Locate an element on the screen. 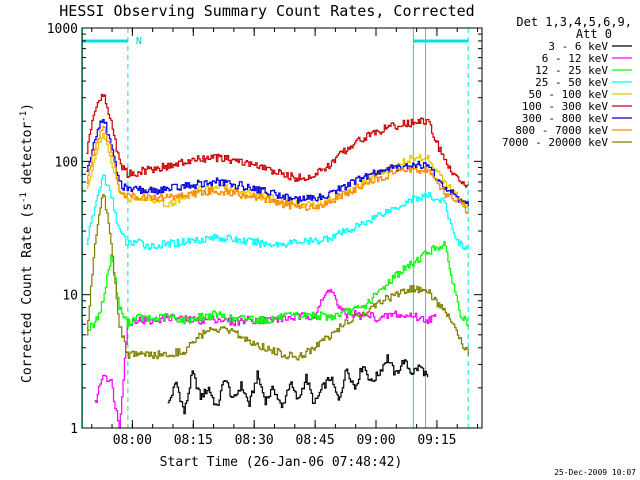 The width and height of the screenshot is (640, 480). x-tick-label-2: 08:30 is located at coordinates (254, 440).